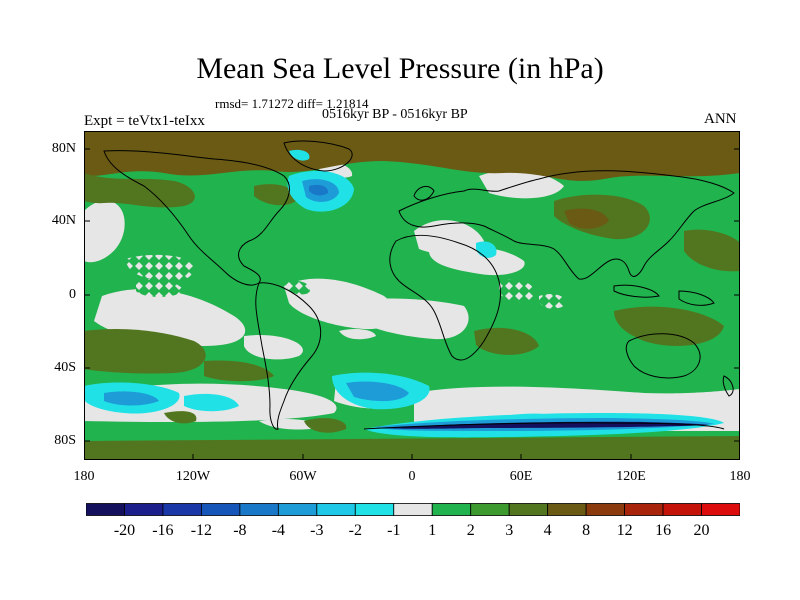 Image resolution: width=800 pixels, height=600 pixels. I want to click on colorbar-label: 12, so click(624, 530).